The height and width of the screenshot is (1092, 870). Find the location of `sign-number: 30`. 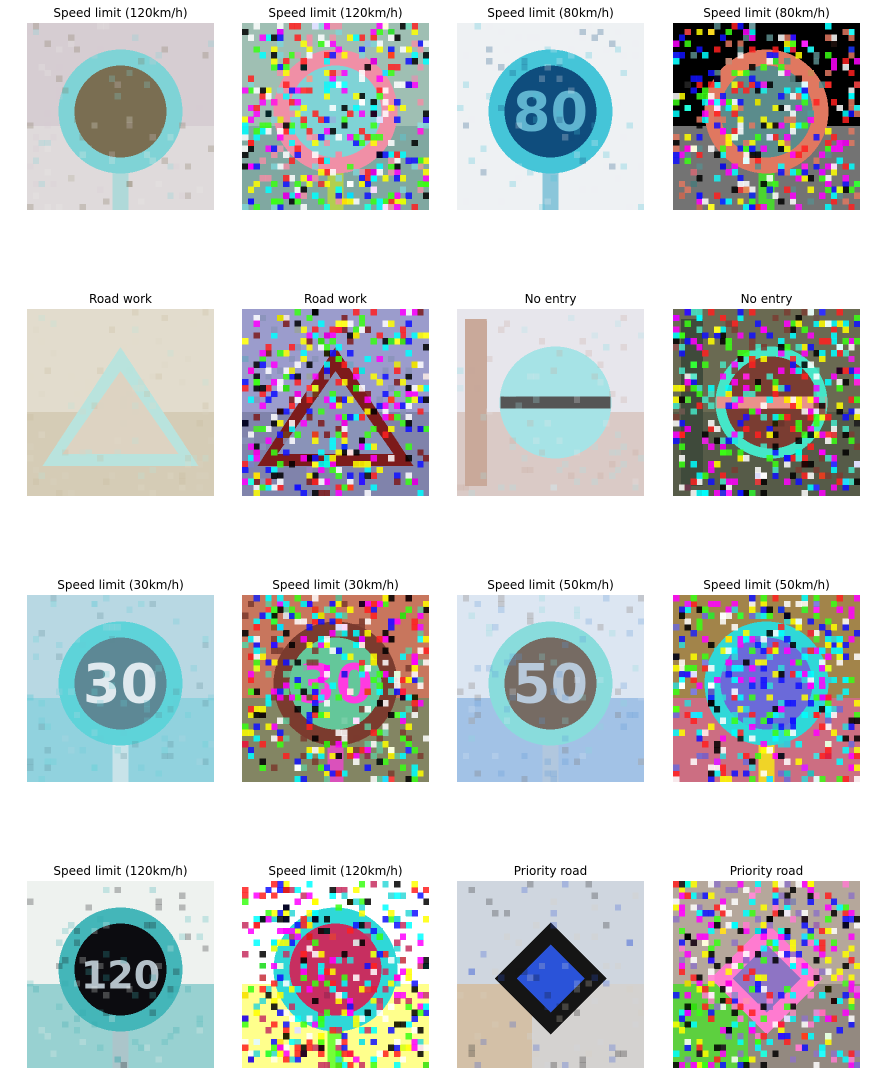

sign-number: 30 is located at coordinates (120, 684).